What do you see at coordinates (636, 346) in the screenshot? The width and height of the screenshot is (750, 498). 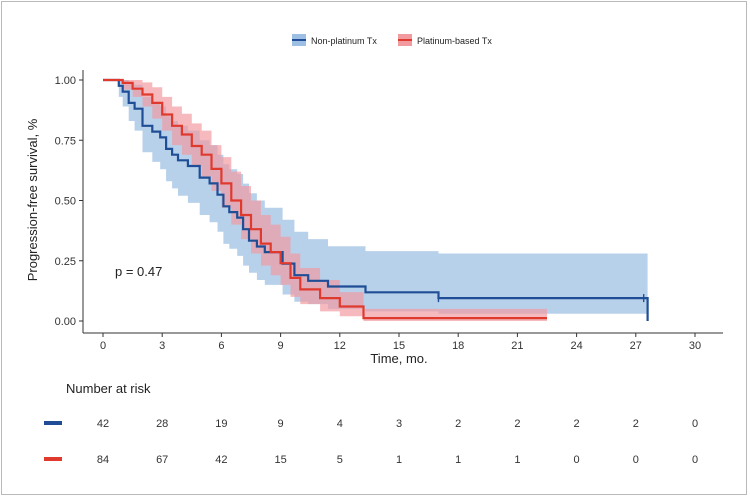 I see `x-tick-label: 27` at bounding box center [636, 346].